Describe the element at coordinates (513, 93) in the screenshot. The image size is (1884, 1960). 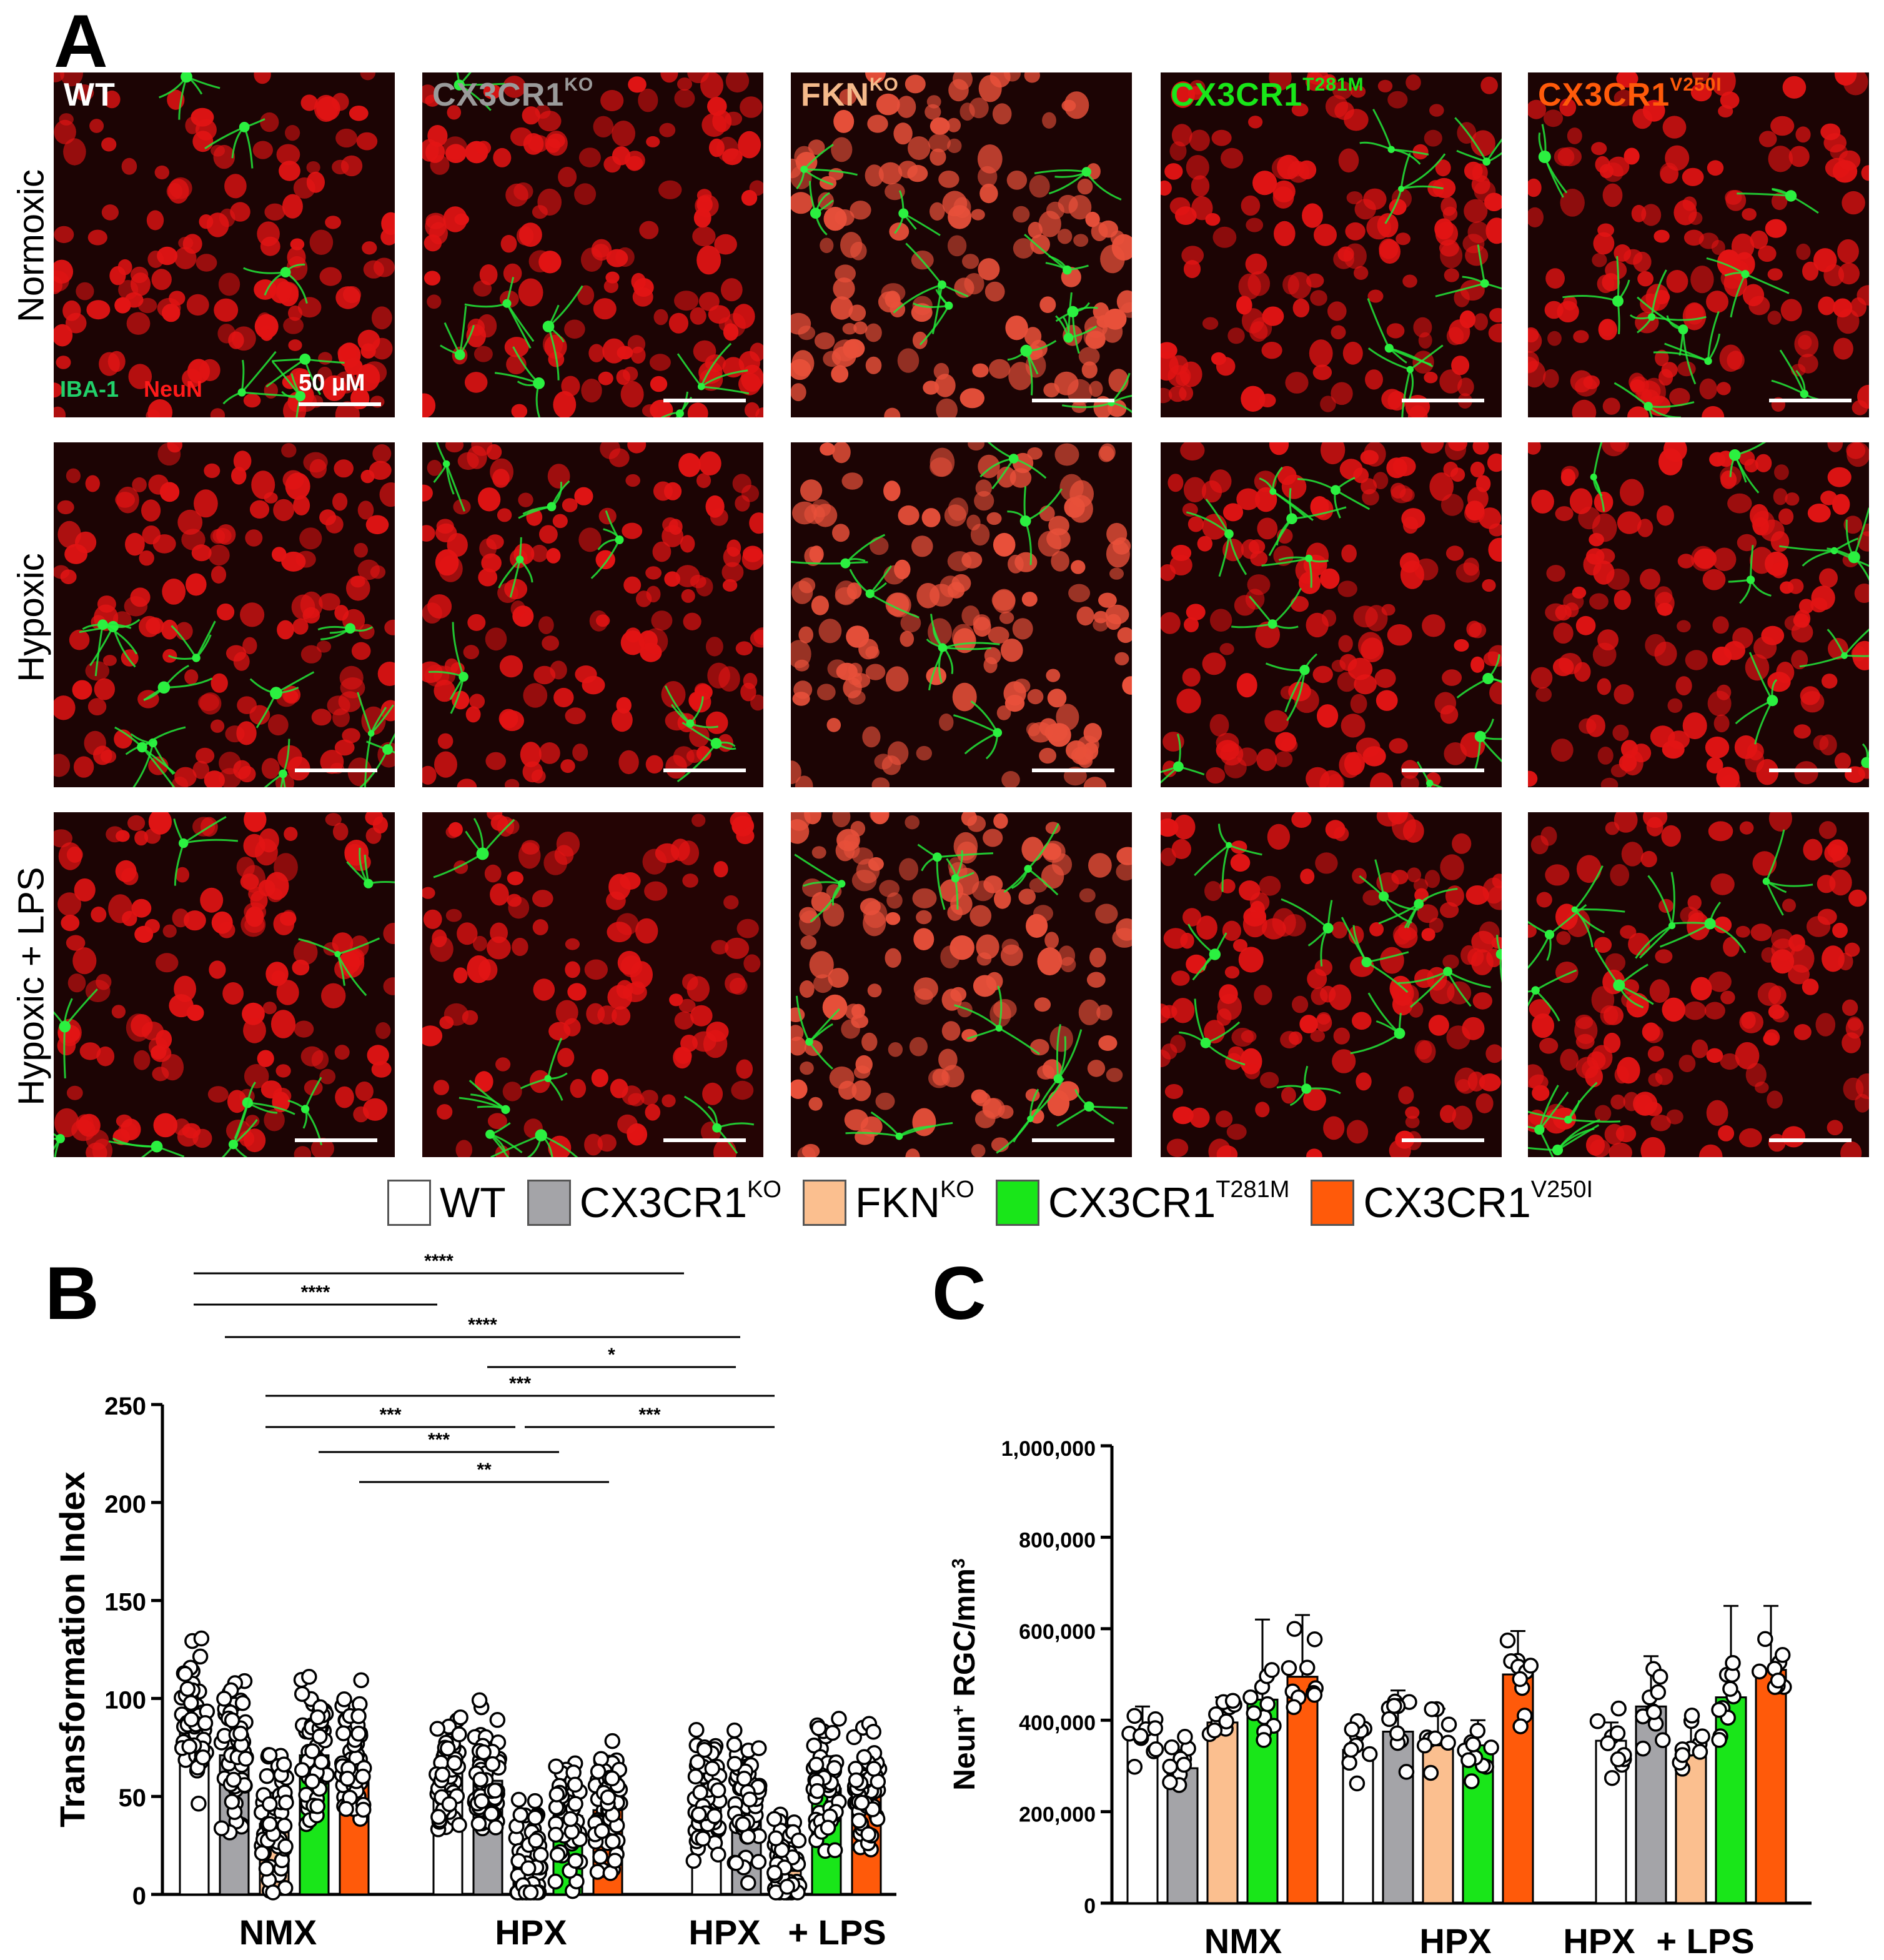
I see `micrograph-column-title: CX3CR1KO` at that location.